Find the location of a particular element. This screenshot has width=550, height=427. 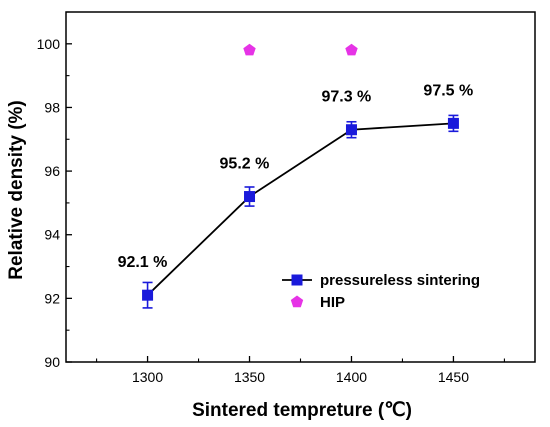

data-label: 97.3 % is located at coordinates (346, 97).